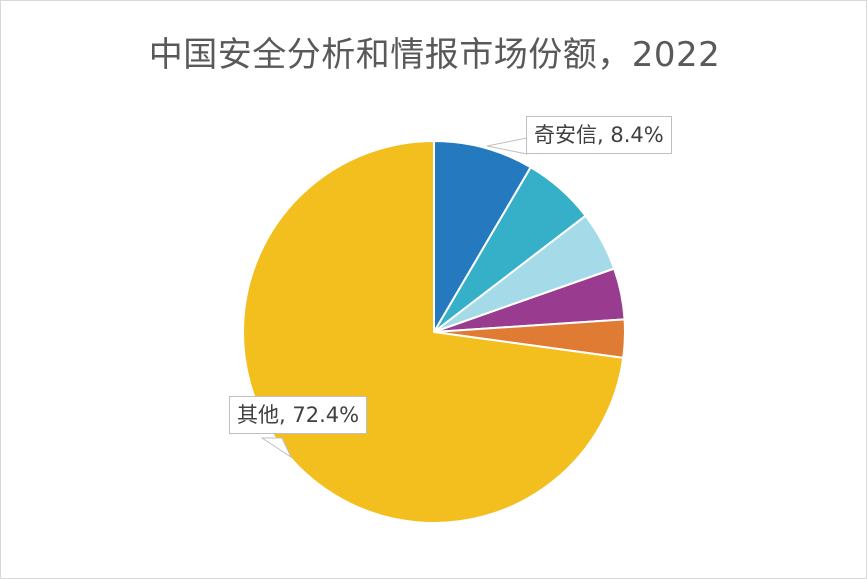 This screenshot has width=867, height=579. What do you see at coordinates (434, 55) in the screenshot?
I see `chart-title: 中国安全分析和情报市场份额，2022` at bounding box center [434, 55].